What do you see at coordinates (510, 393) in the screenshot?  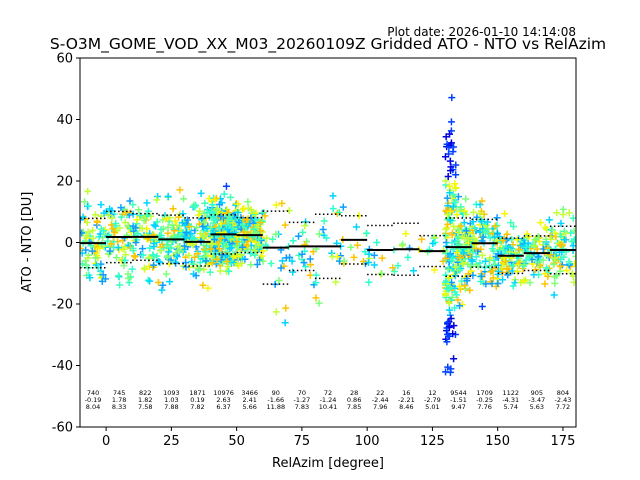 I see `bin-count-label: 1122` at bounding box center [510, 393].